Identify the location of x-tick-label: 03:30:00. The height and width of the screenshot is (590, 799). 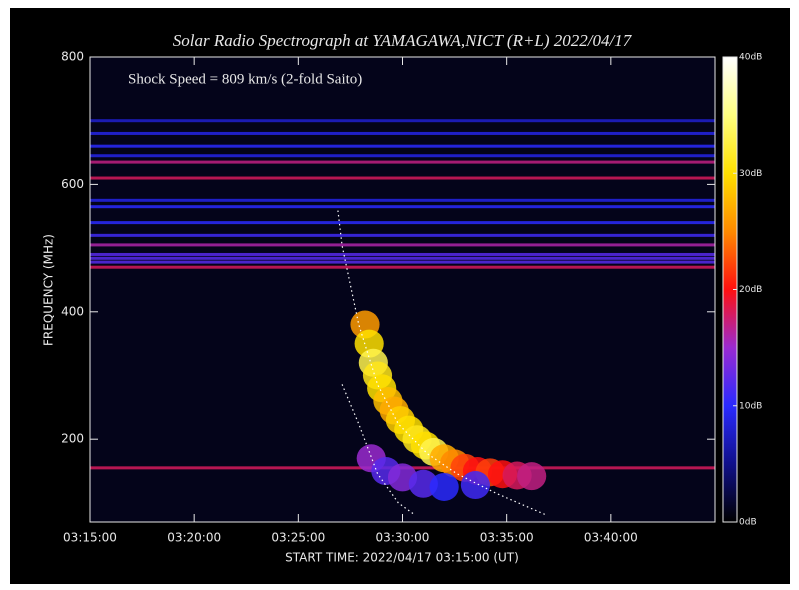
(403, 538).